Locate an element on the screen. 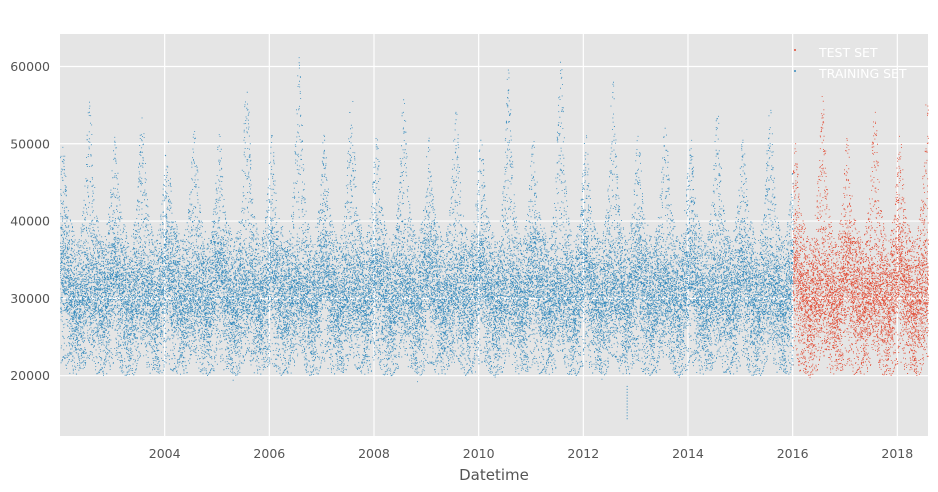  outlier-points is located at coordinates (627, 402).